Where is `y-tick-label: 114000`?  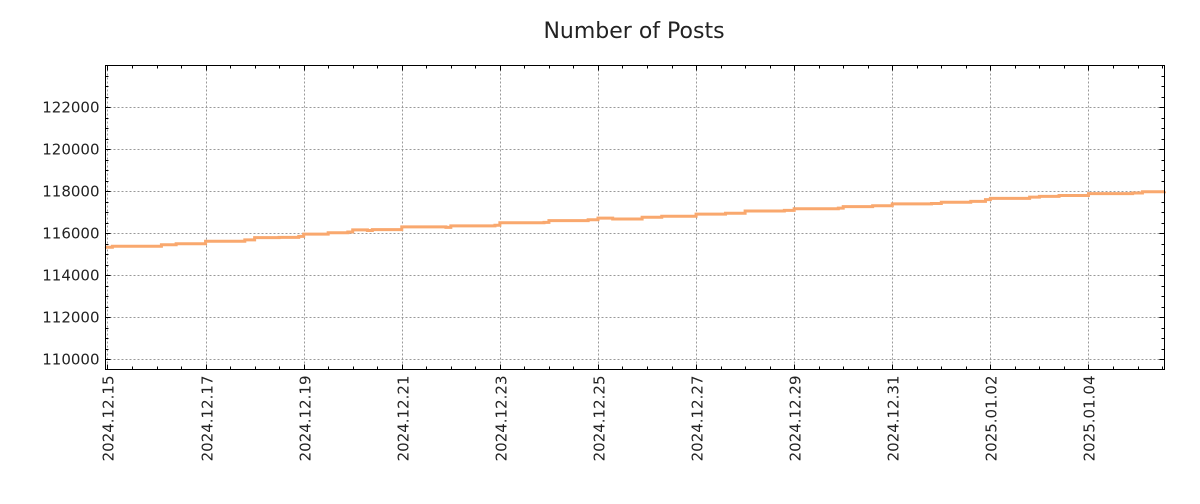
y-tick-label: 114000 is located at coordinates (70, 276).